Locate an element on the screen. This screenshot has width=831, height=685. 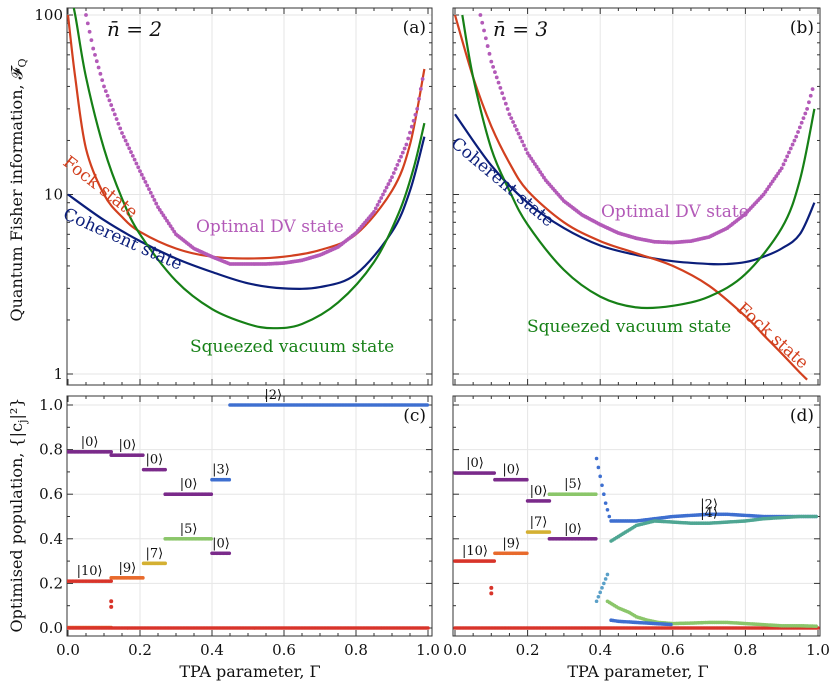
bottom-y-axis-label: Optimised population, {|cj|²} is located at coordinates (18, 515).